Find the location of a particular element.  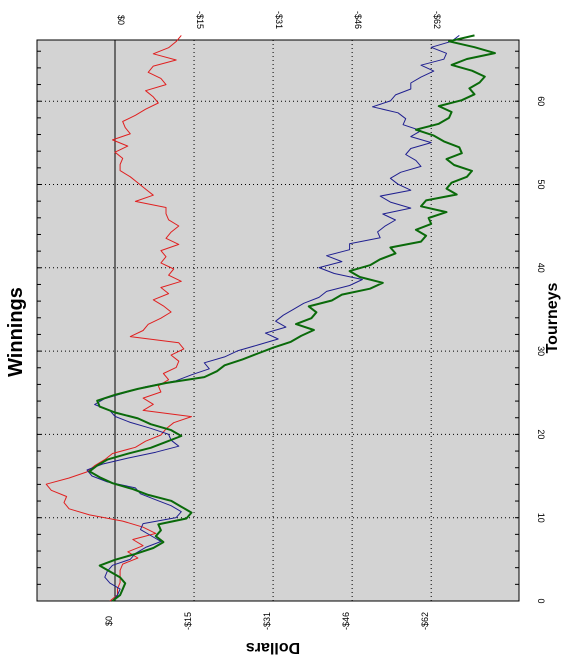

y-tick-label-bottom: $0 is located at coordinates (109, 621).